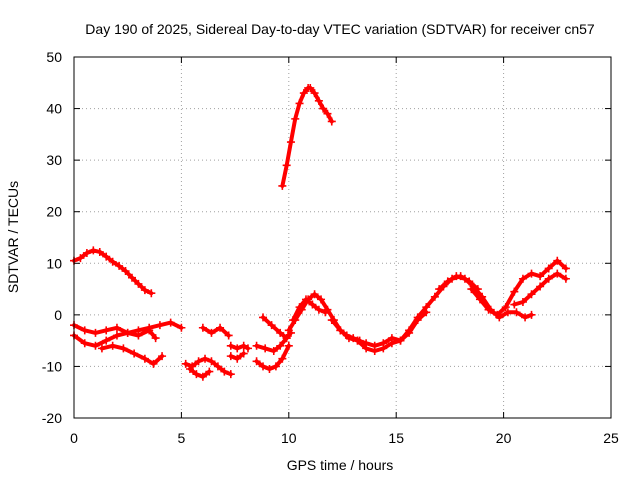  Describe the element at coordinates (13, 237) in the screenshot. I see `y-axis-label: SDTVAR / TECUs` at that location.